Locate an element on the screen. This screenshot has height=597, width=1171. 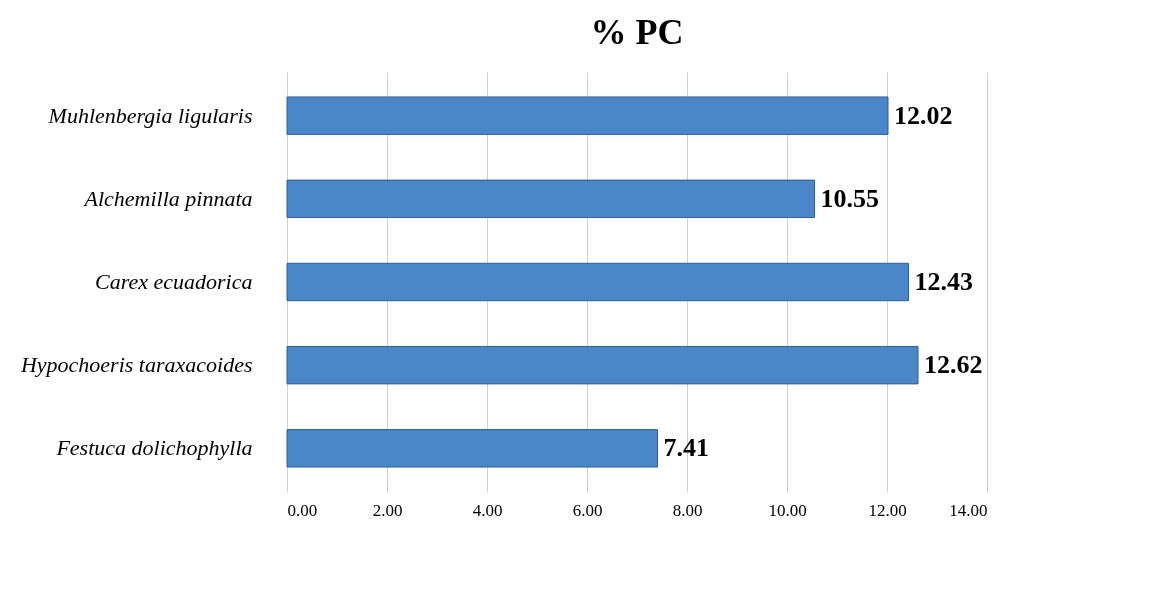
x-tick-label: 14.00 is located at coordinates (968, 510).